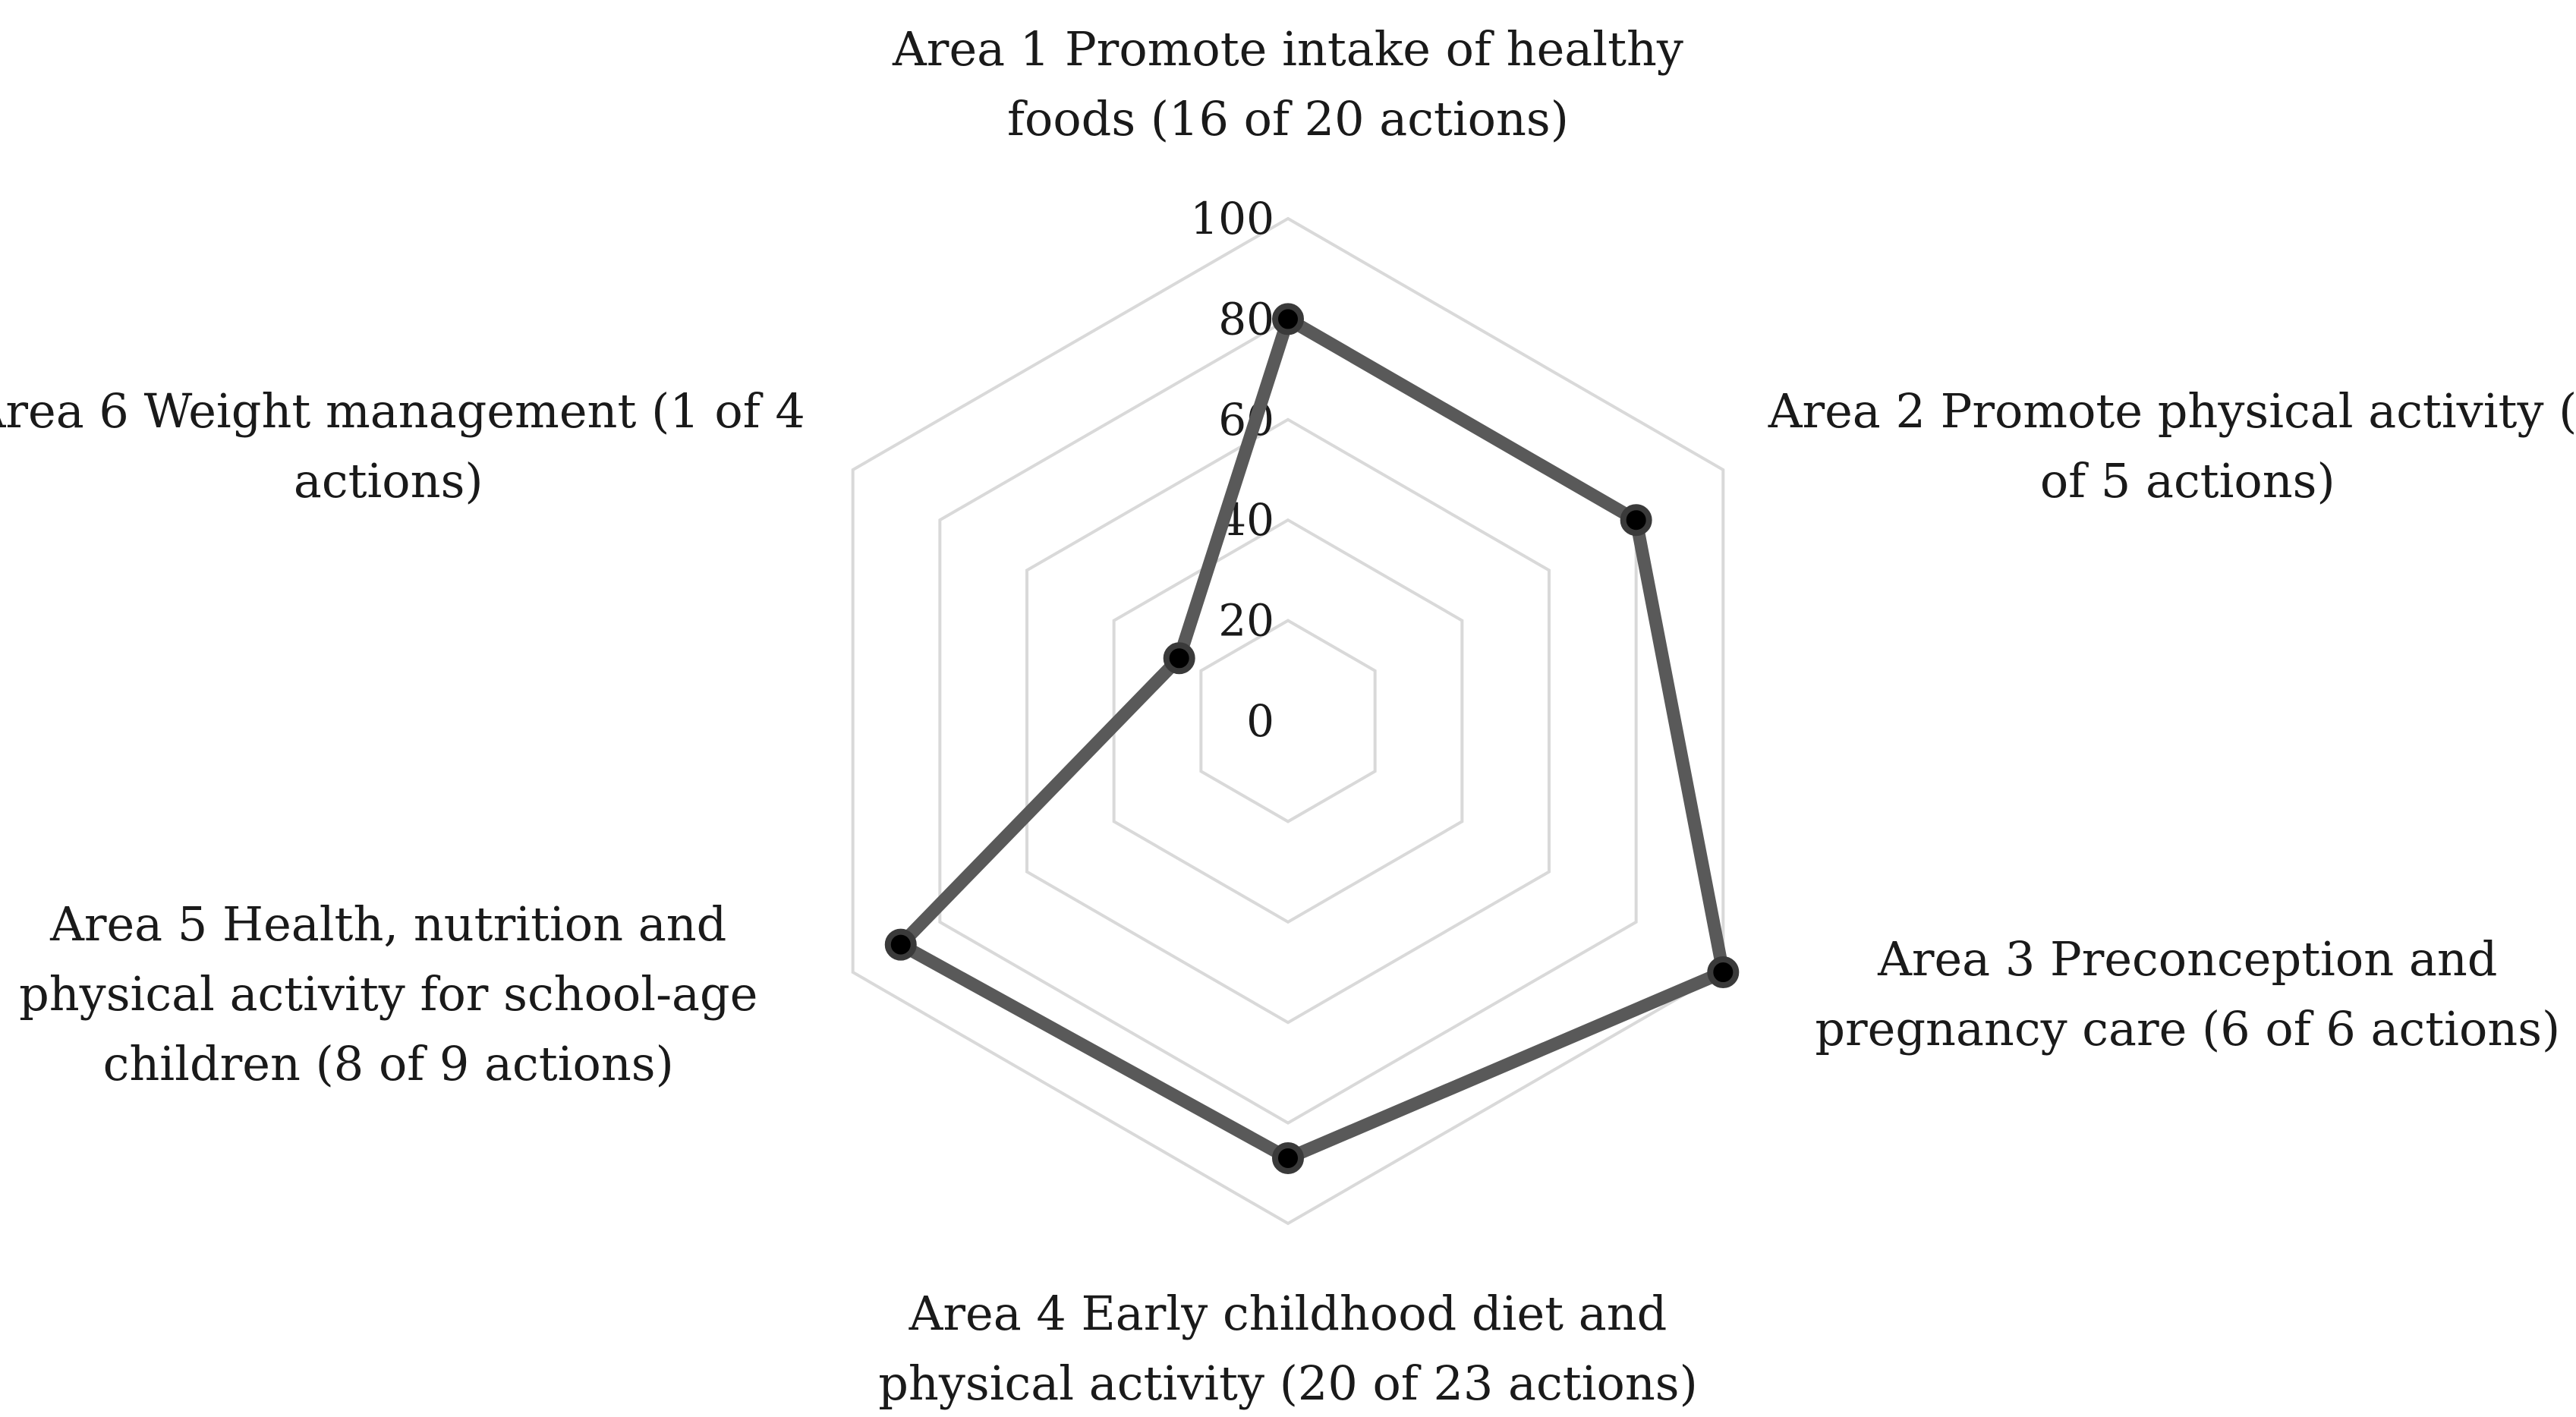 This screenshot has height=1417, width=2576. Describe the element at coordinates (402, 446) in the screenshot. I see `category-label-area-6: Area 6 Weight management (1 of 4 actions)` at that location.